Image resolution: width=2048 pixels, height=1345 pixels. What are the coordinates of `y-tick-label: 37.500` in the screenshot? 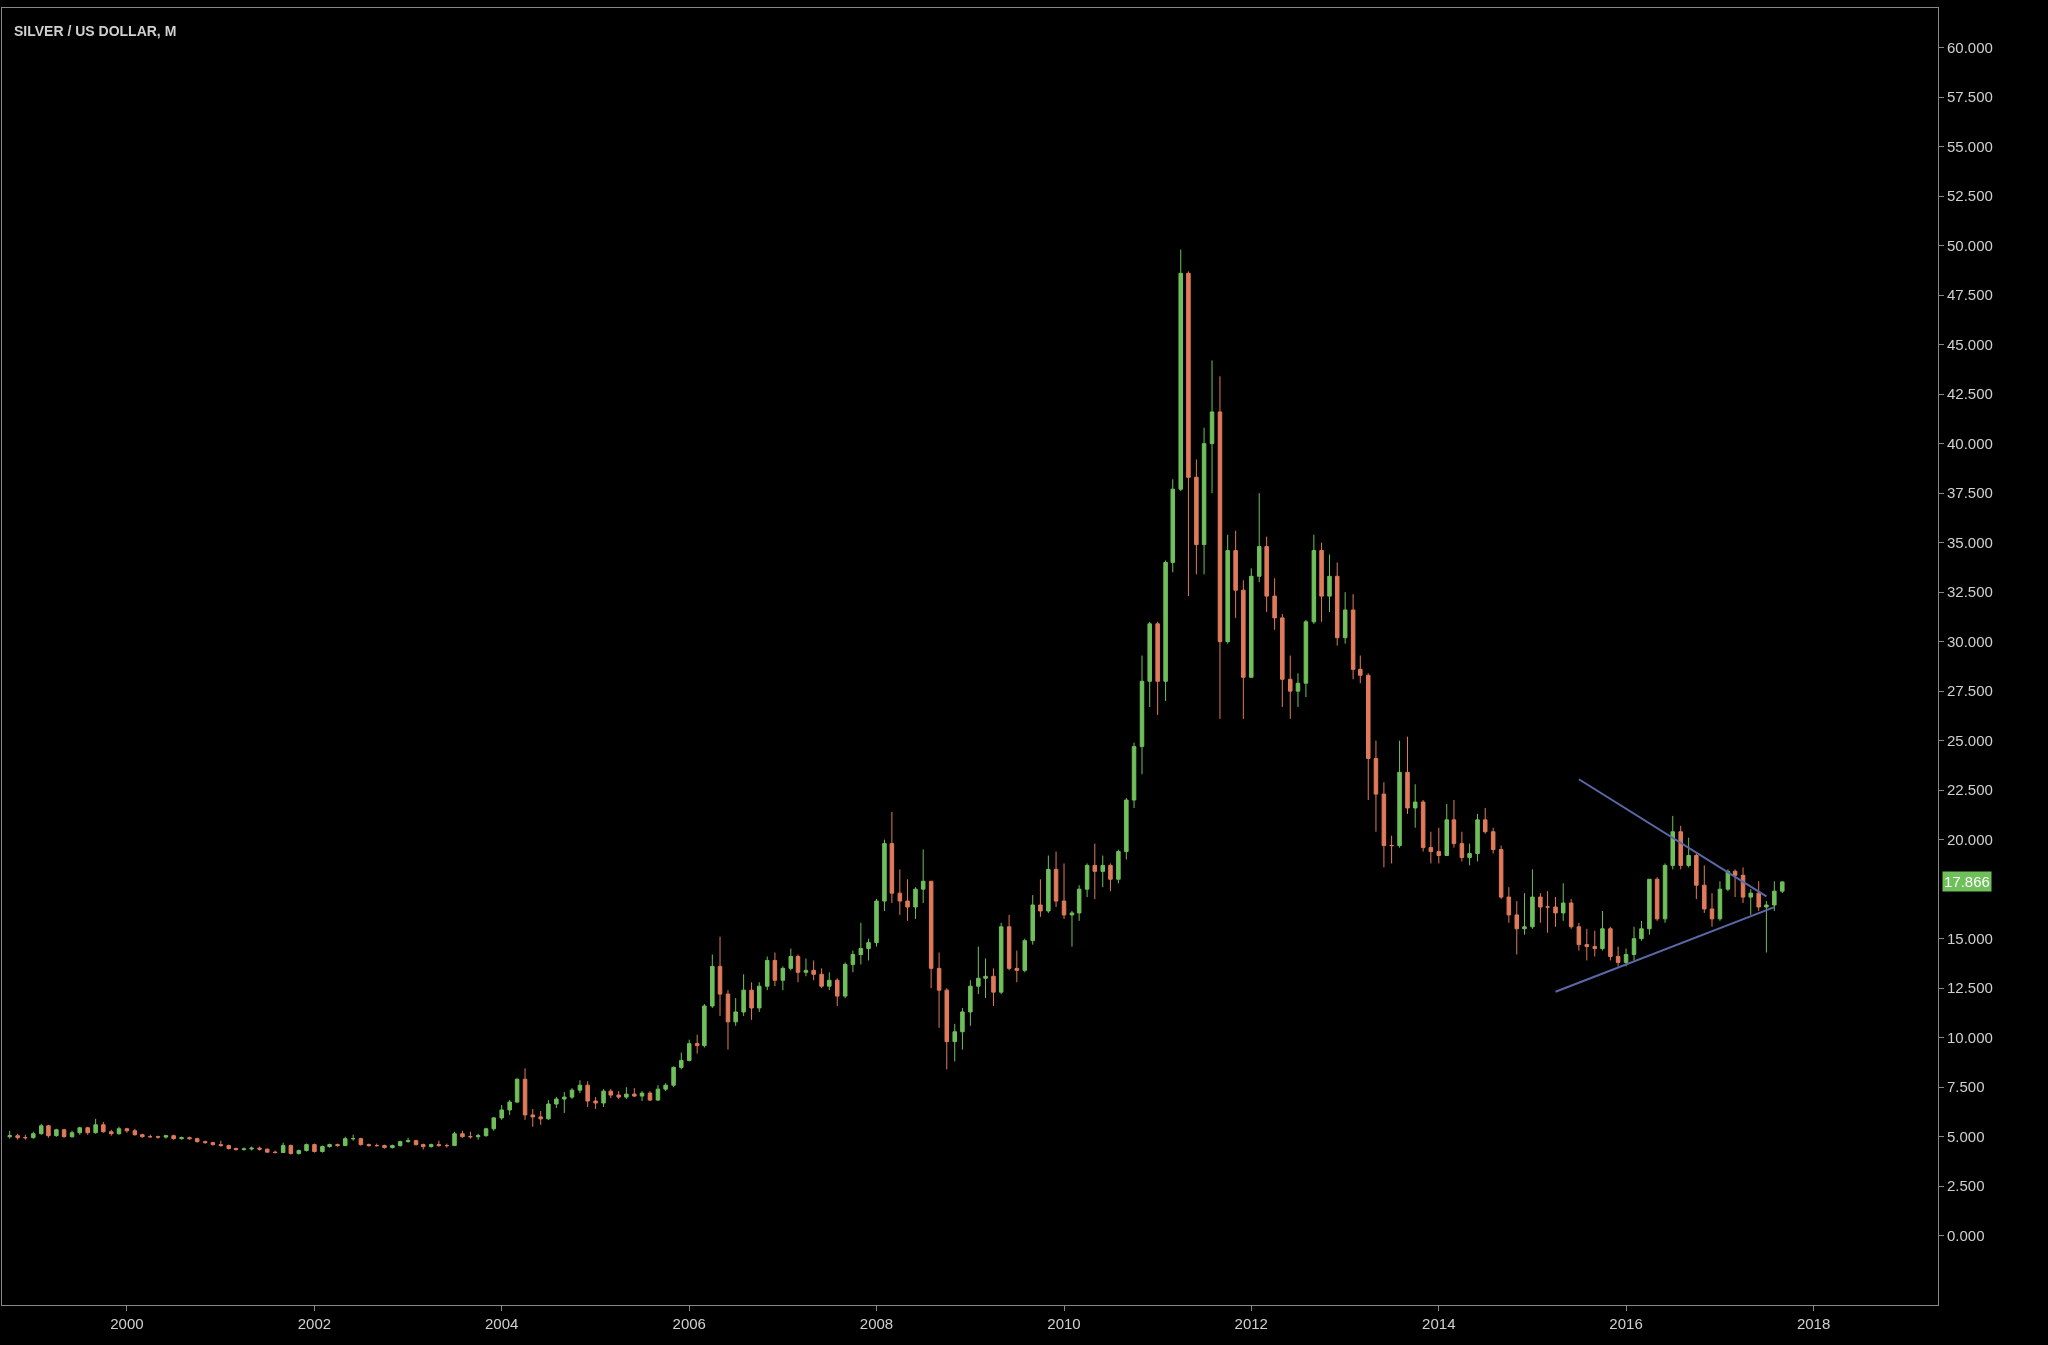 It's located at (1970, 493).